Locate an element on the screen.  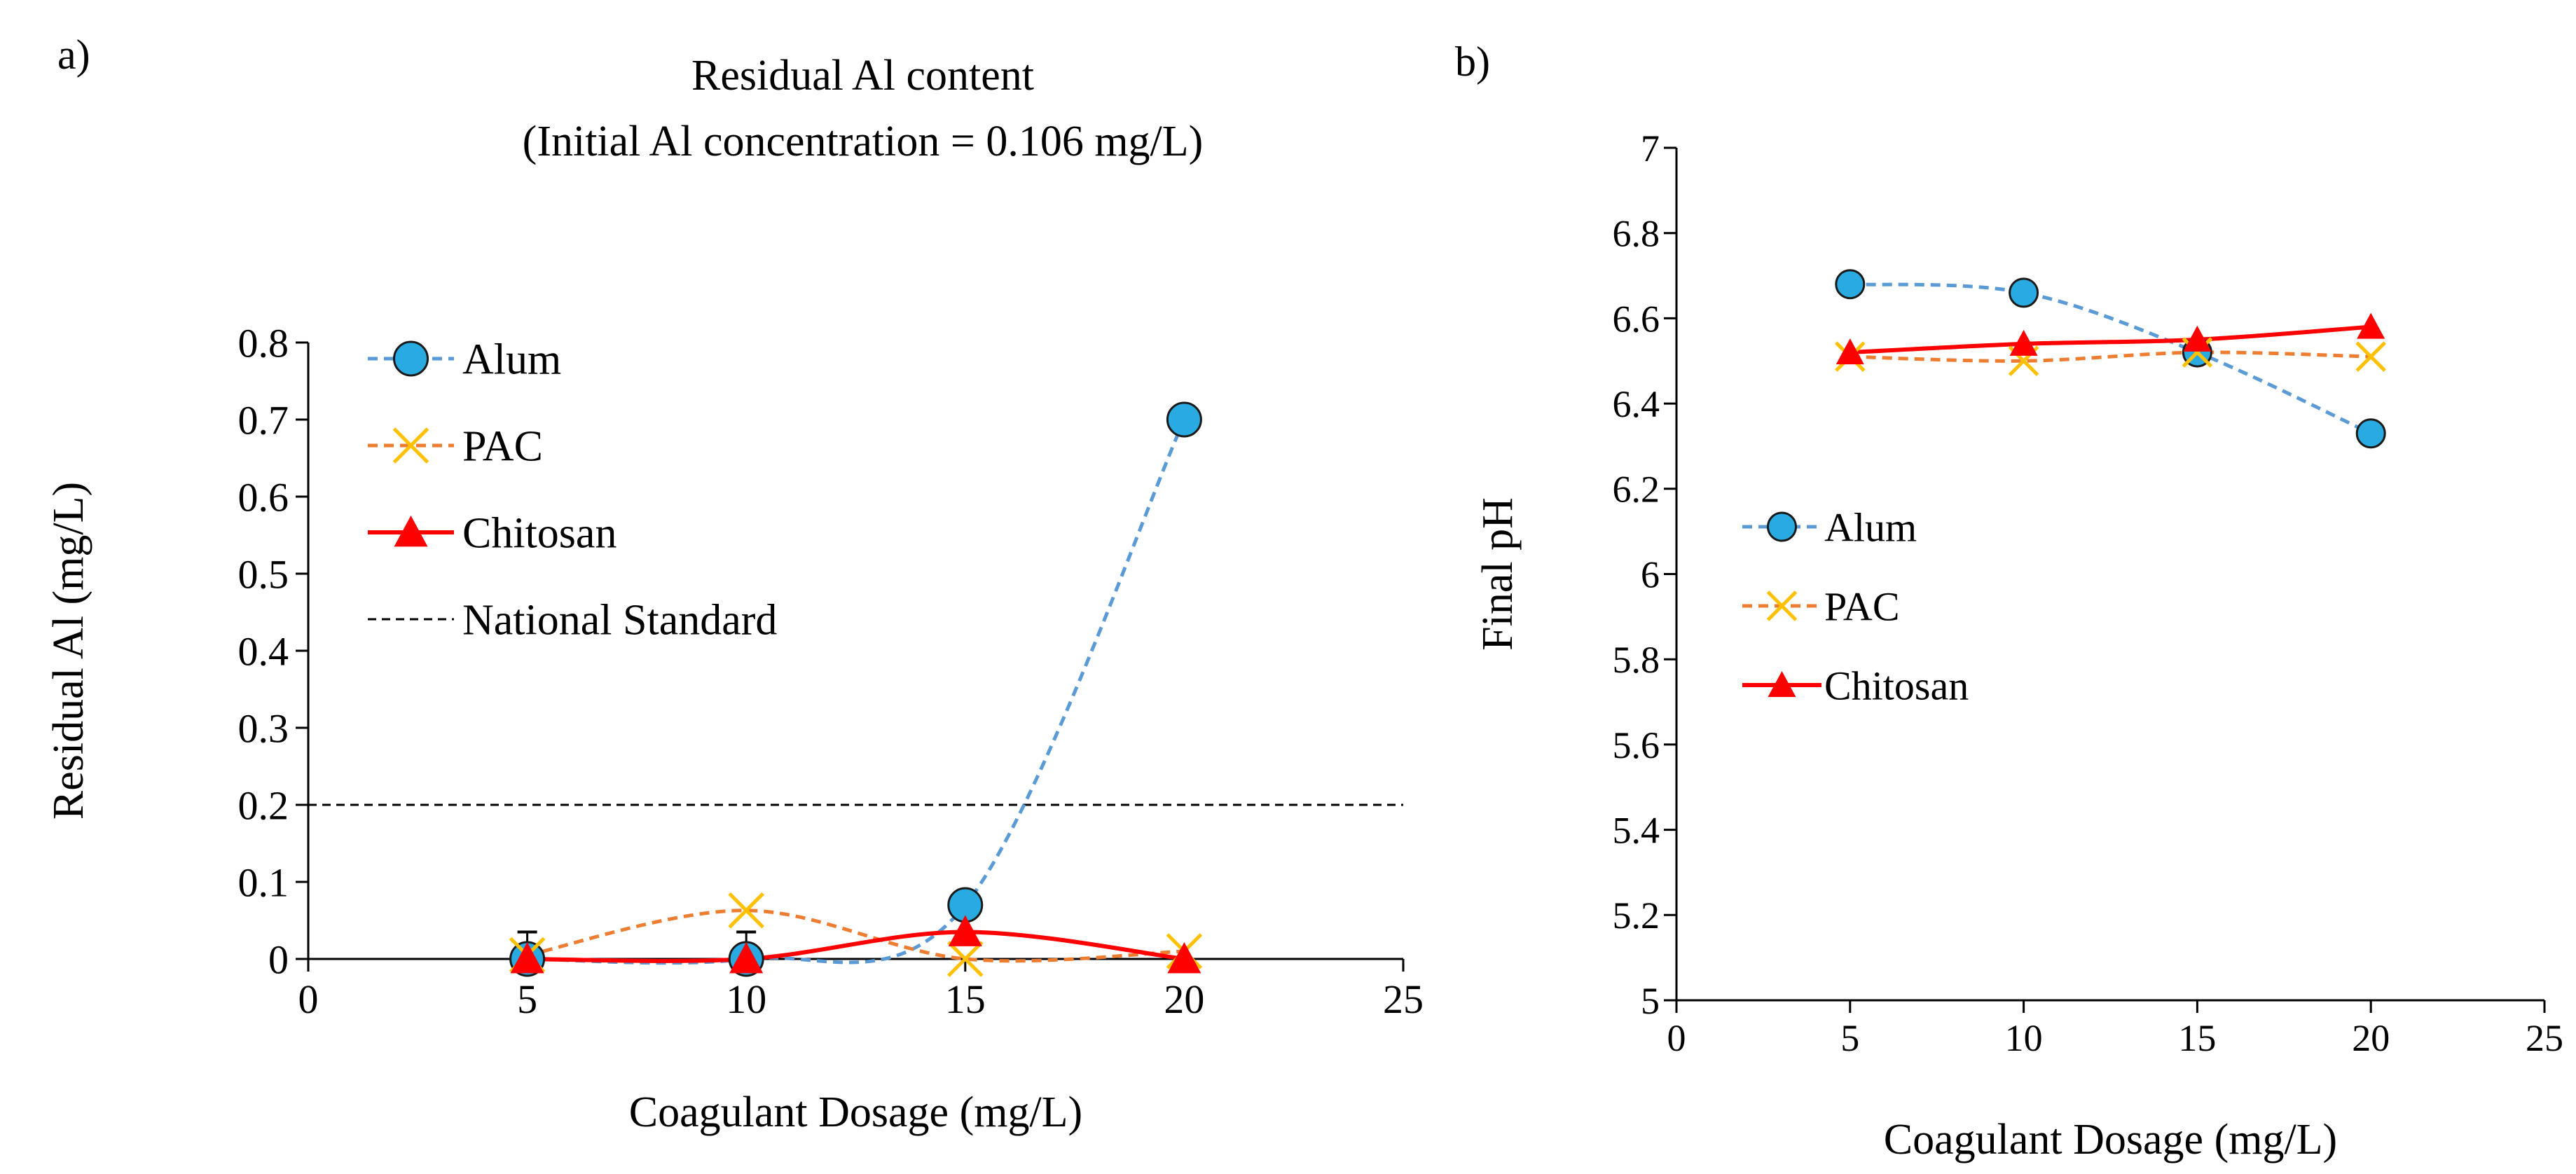
y-tick-label: 0.7 is located at coordinates (263, 420).